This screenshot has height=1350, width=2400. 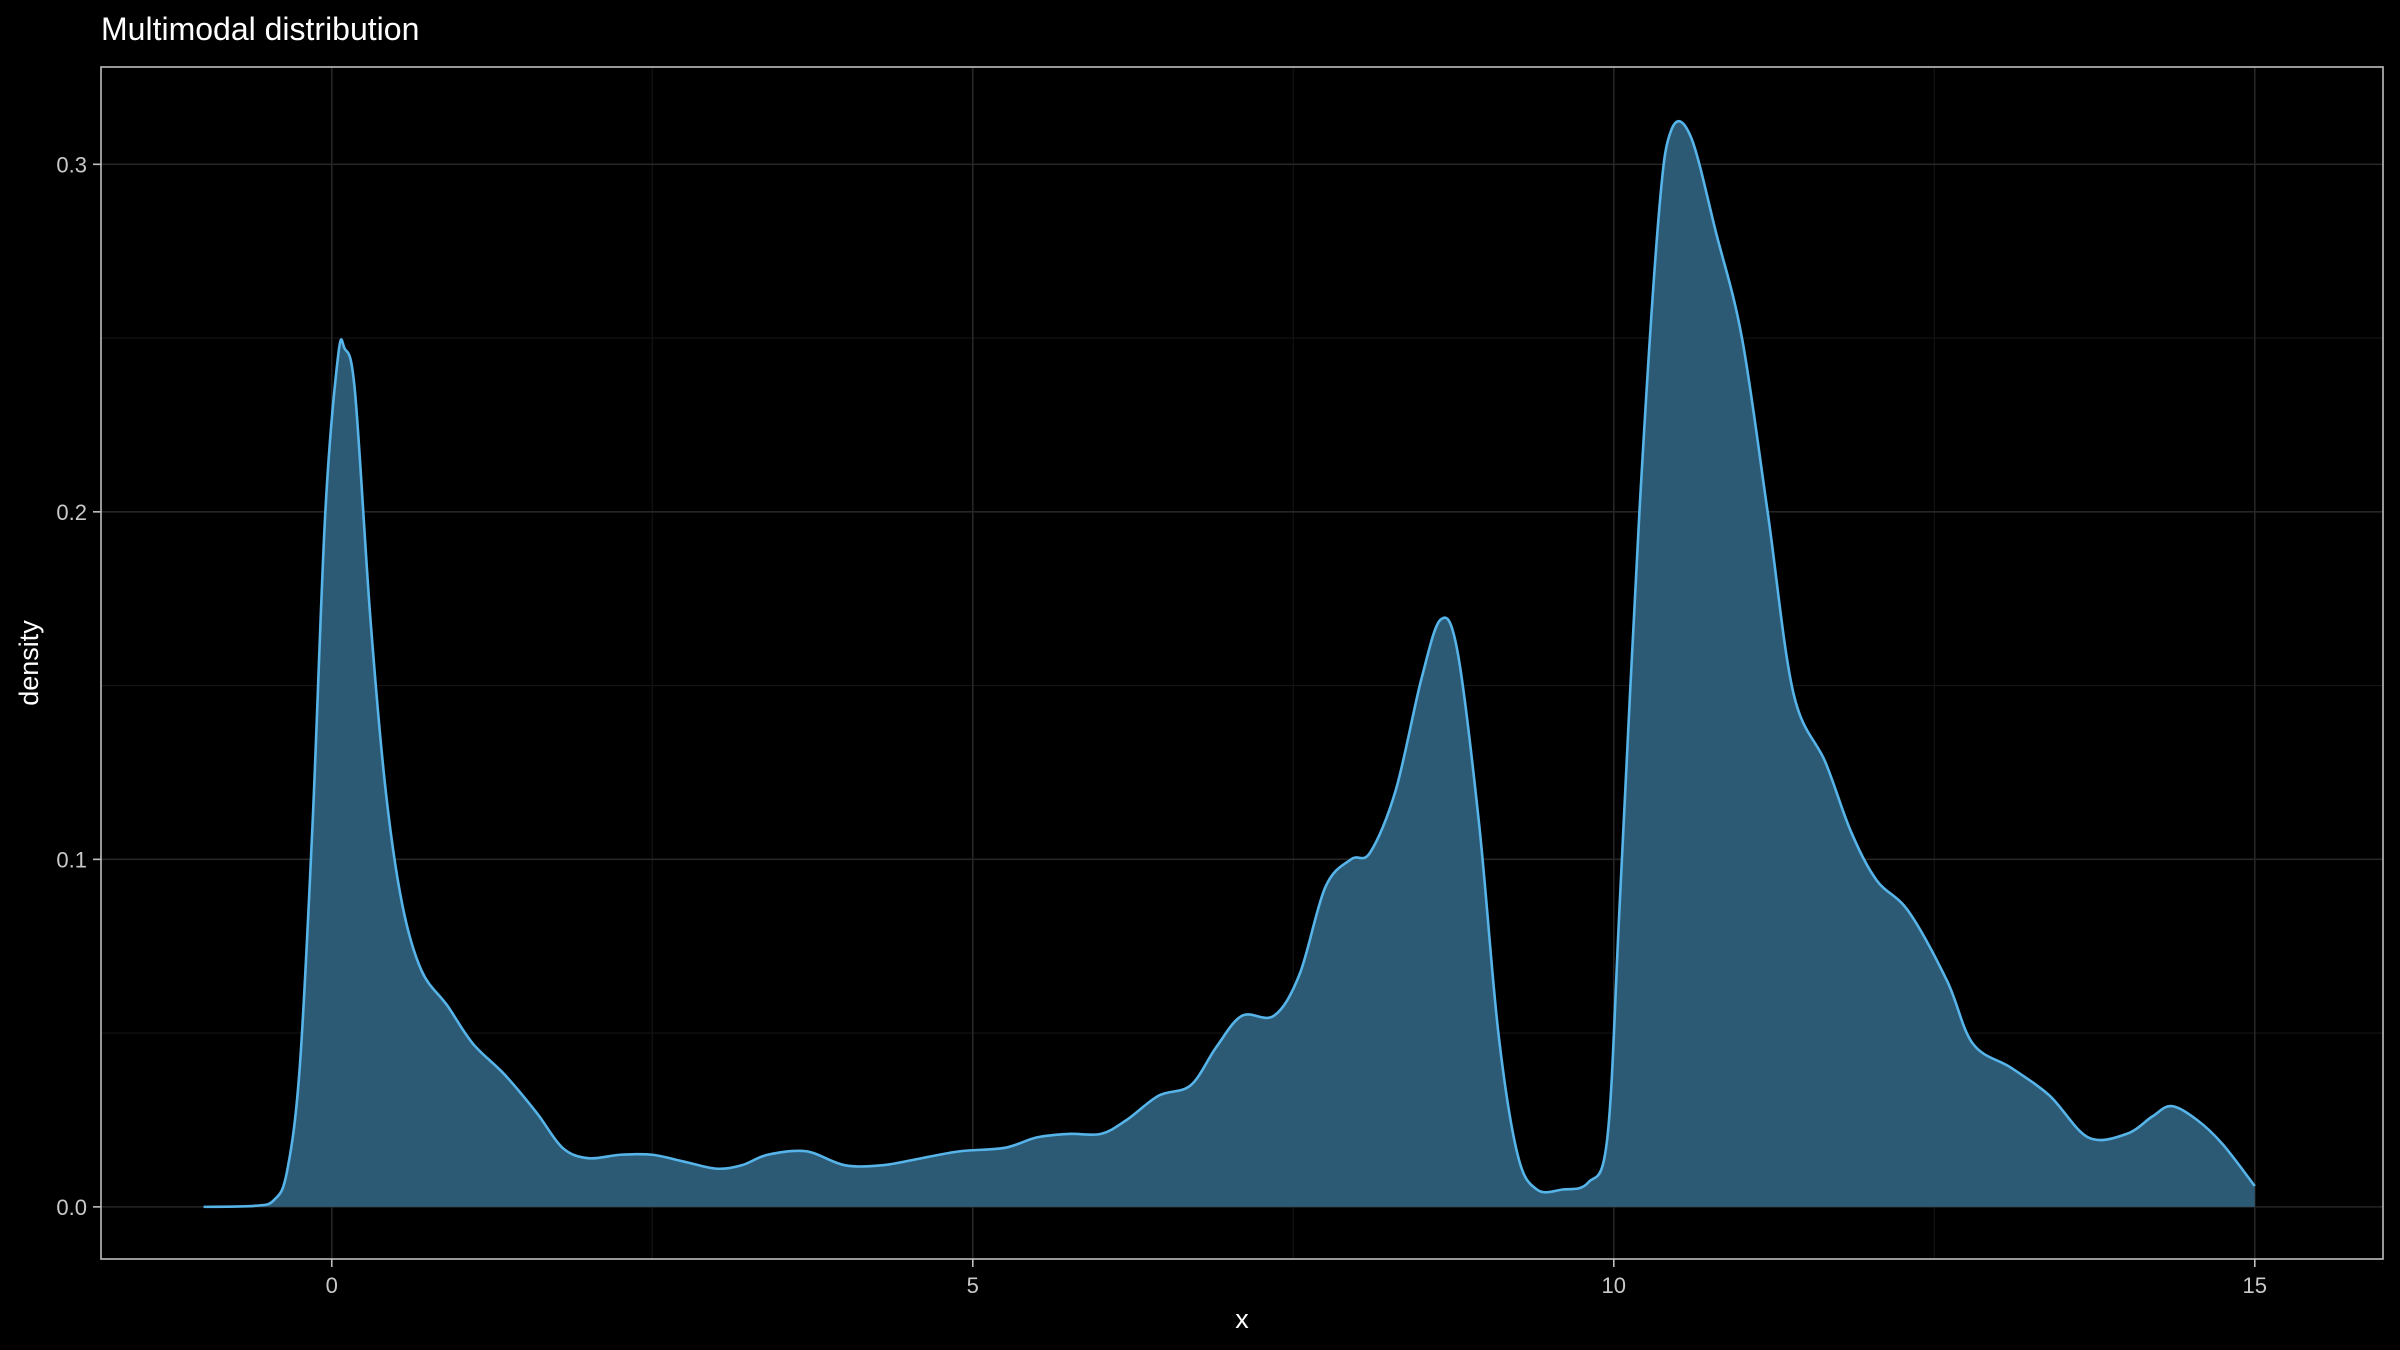 What do you see at coordinates (29, 663) in the screenshot?
I see `y-axis-title: density` at bounding box center [29, 663].